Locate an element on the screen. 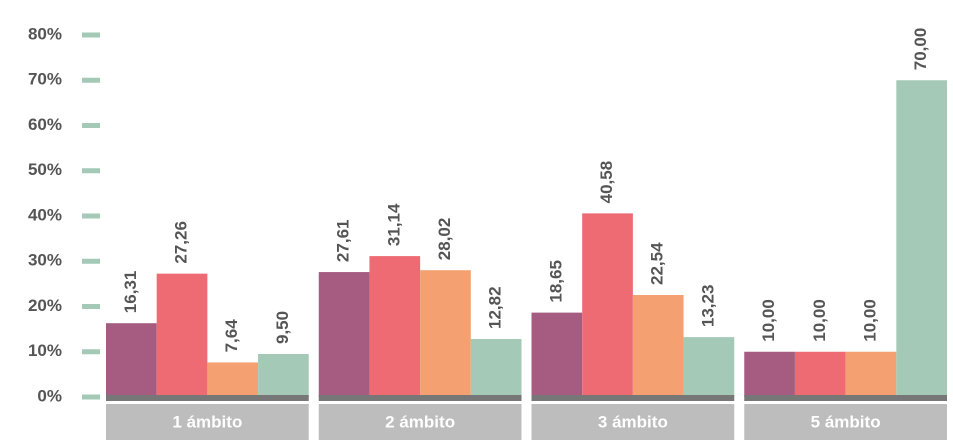 This screenshot has width=953, height=440. y-tick-label: 0% is located at coordinates (49, 395).